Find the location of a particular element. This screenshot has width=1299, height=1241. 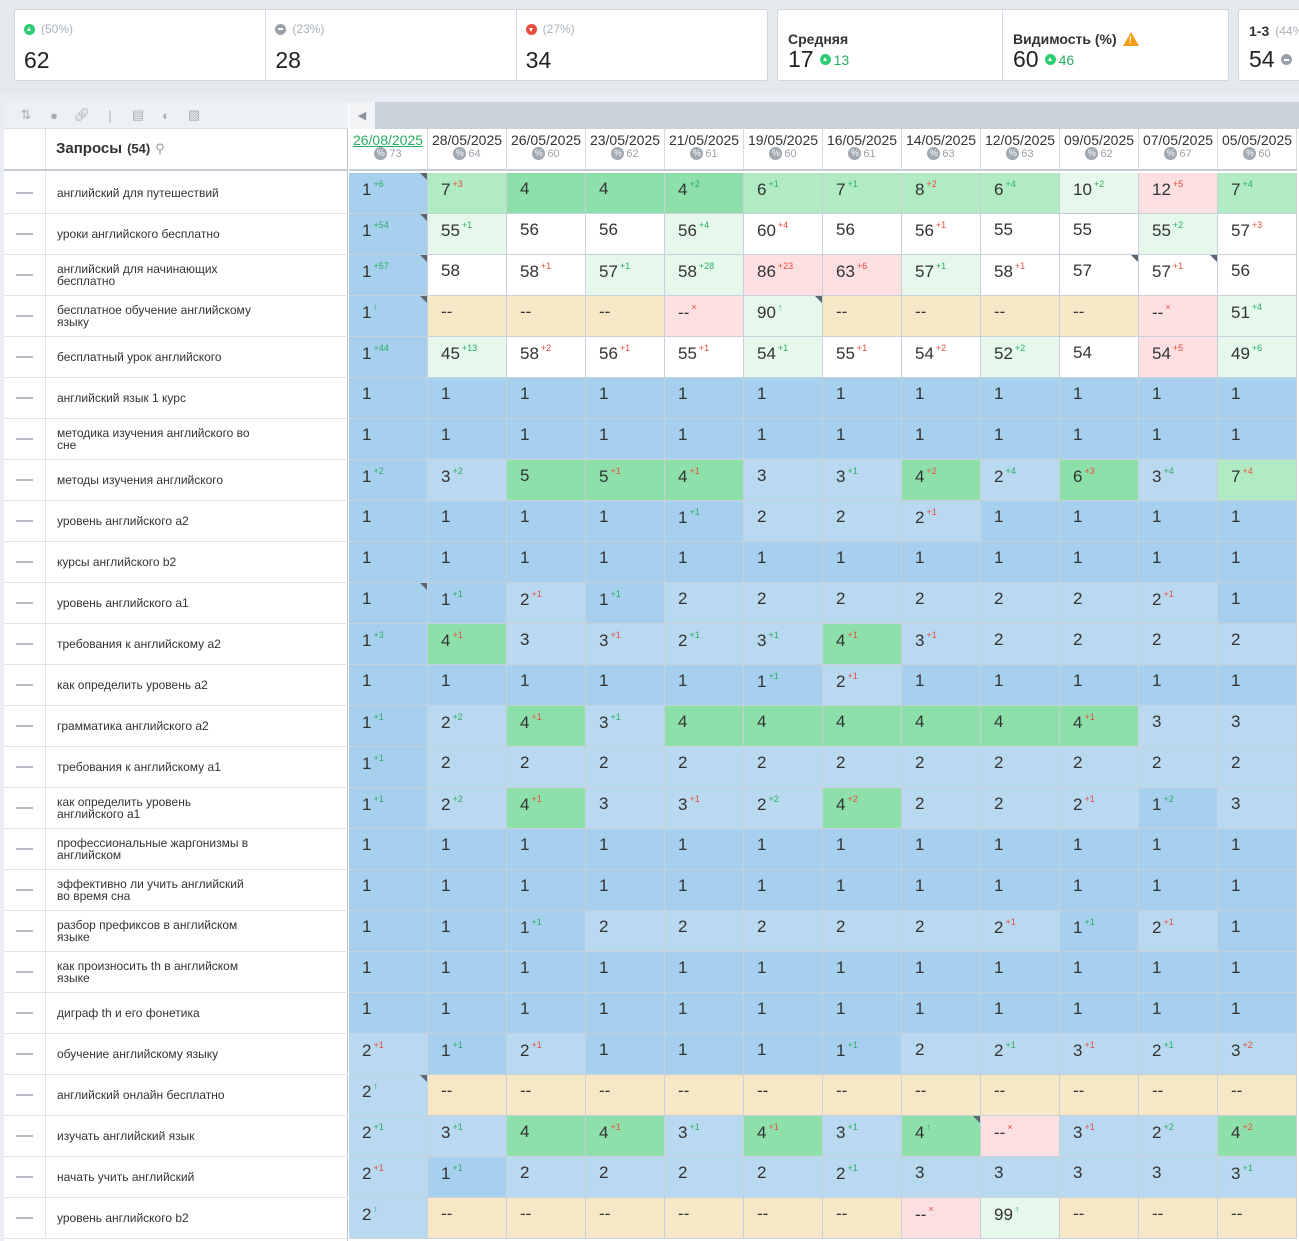

position-cell: 57 +1 is located at coordinates (941, 275).